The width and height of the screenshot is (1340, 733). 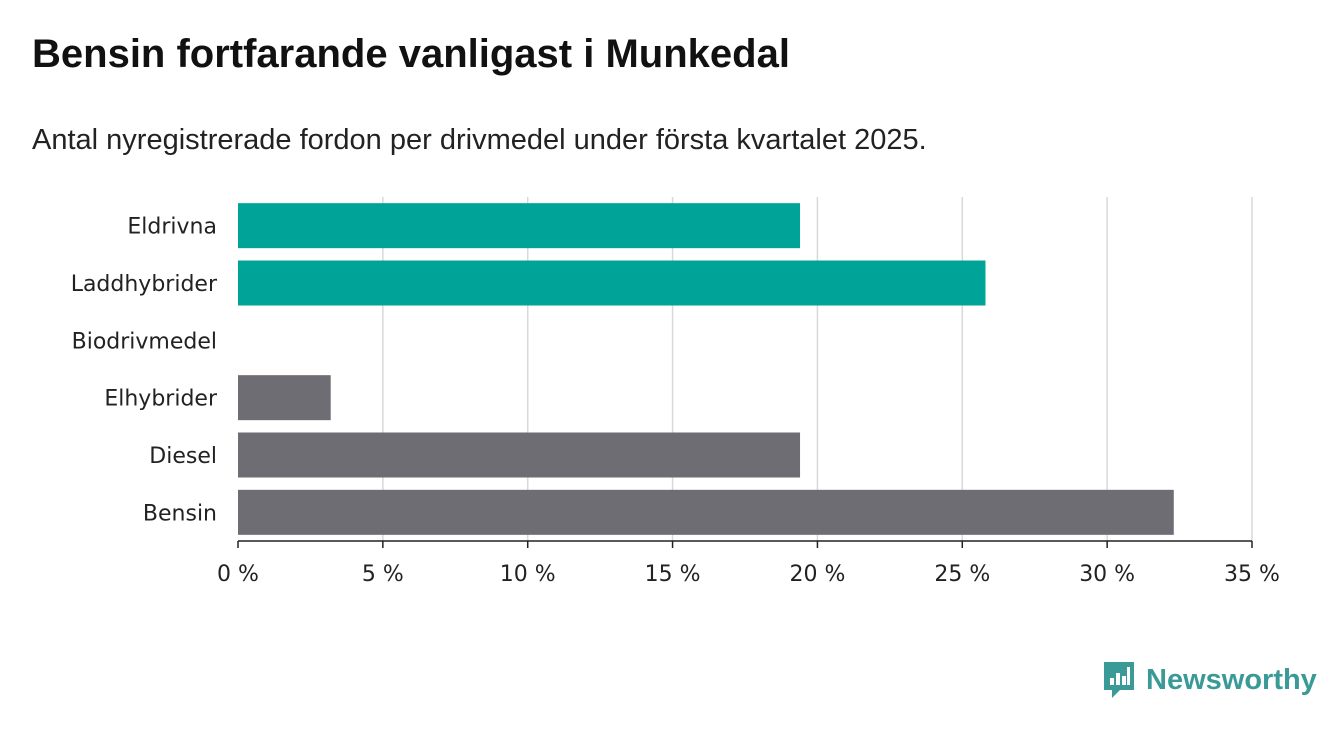 What do you see at coordinates (1107, 574) in the screenshot?
I see `x-tick-label: 30 %` at bounding box center [1107, 574].